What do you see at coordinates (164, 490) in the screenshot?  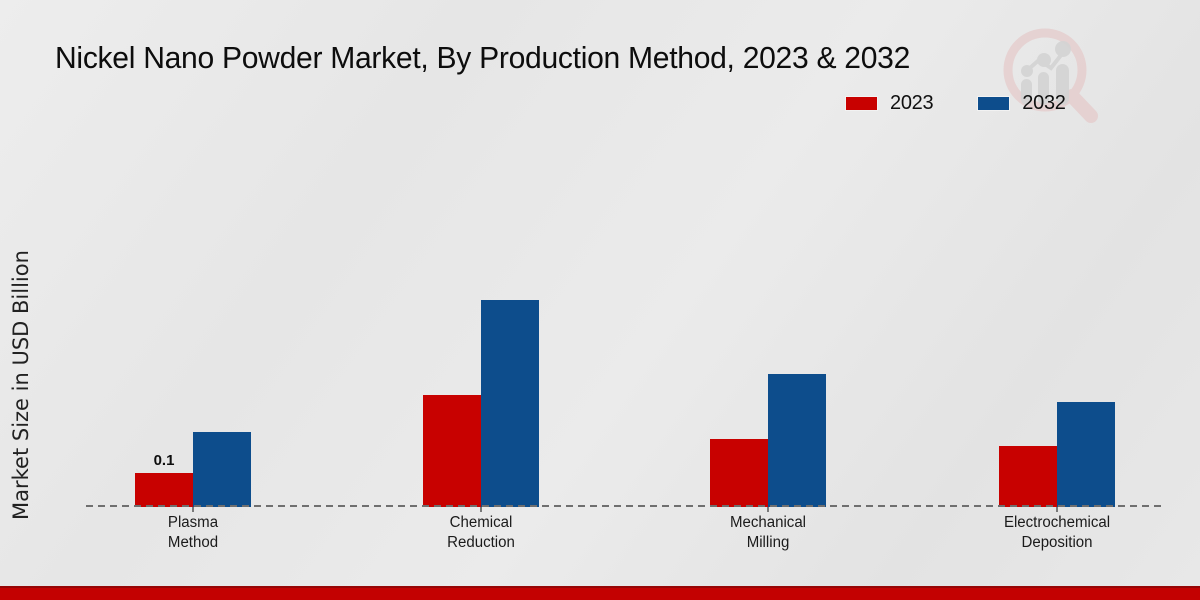 I see `bar-2023-plasma-method` at bounding box center [164, 490].